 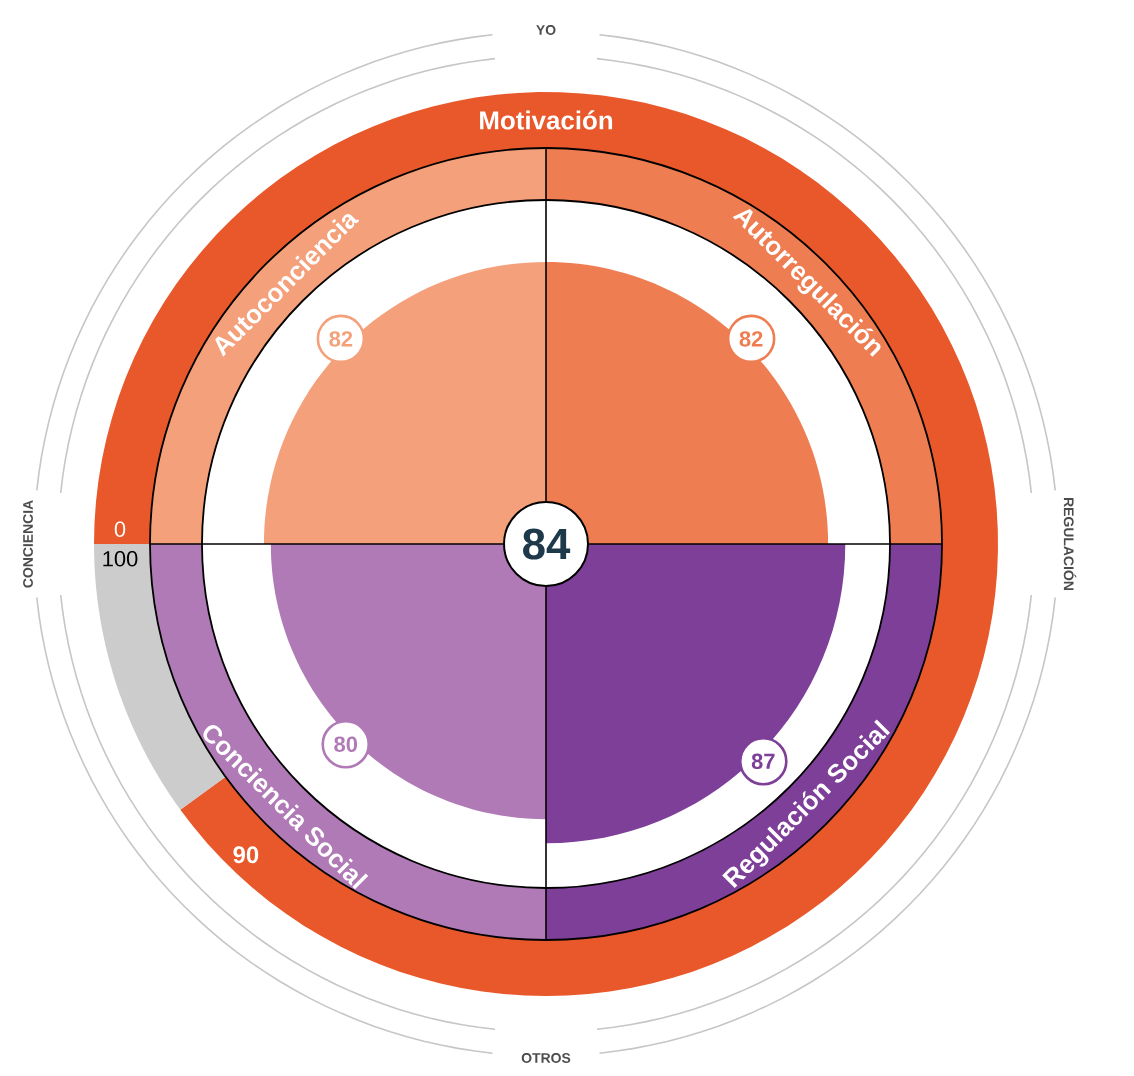 I want to click on data-label: 80, so click(x=346, y=744).